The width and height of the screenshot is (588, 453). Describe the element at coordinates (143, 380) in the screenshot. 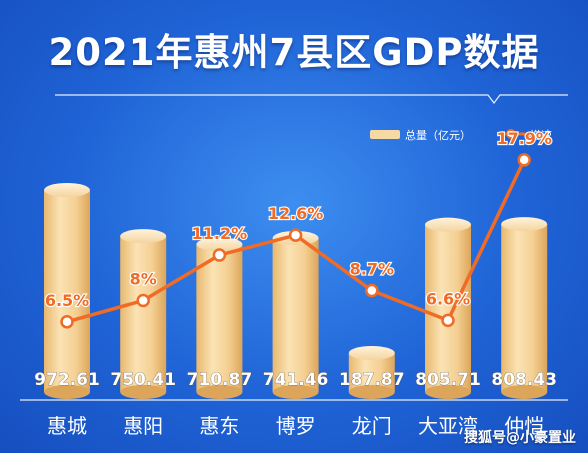

I see `bar-value-label: 750.41` at that location.